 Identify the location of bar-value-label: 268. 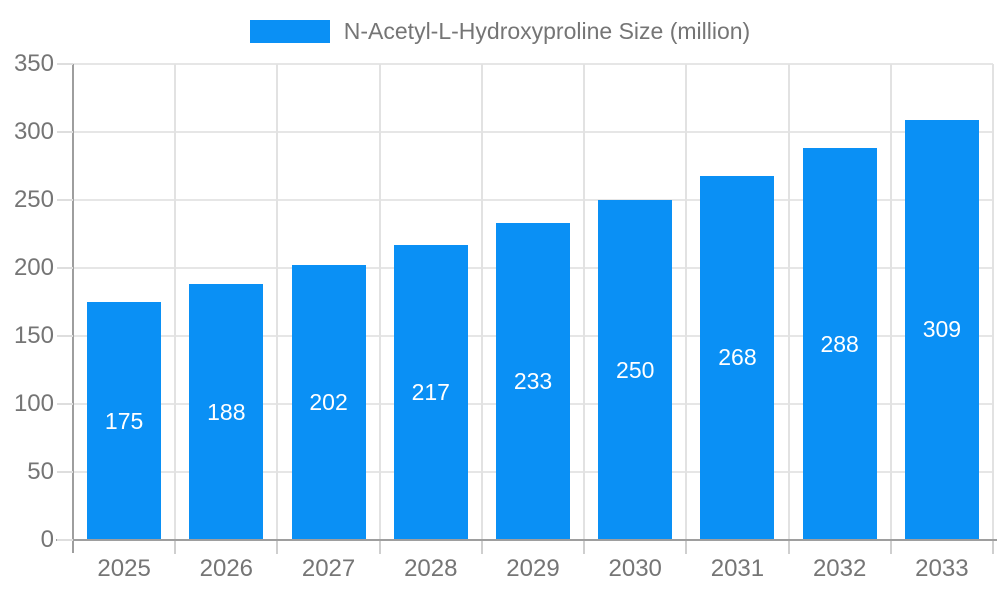
(737, 357).